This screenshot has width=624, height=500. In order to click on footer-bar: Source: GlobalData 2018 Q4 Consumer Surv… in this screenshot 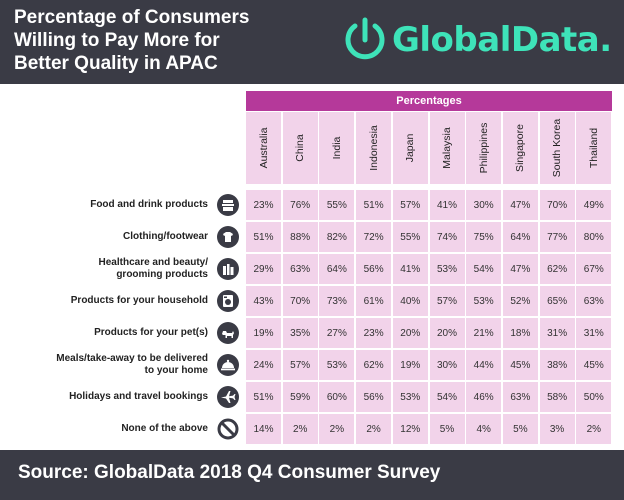, I will do `click(312, 475)`.